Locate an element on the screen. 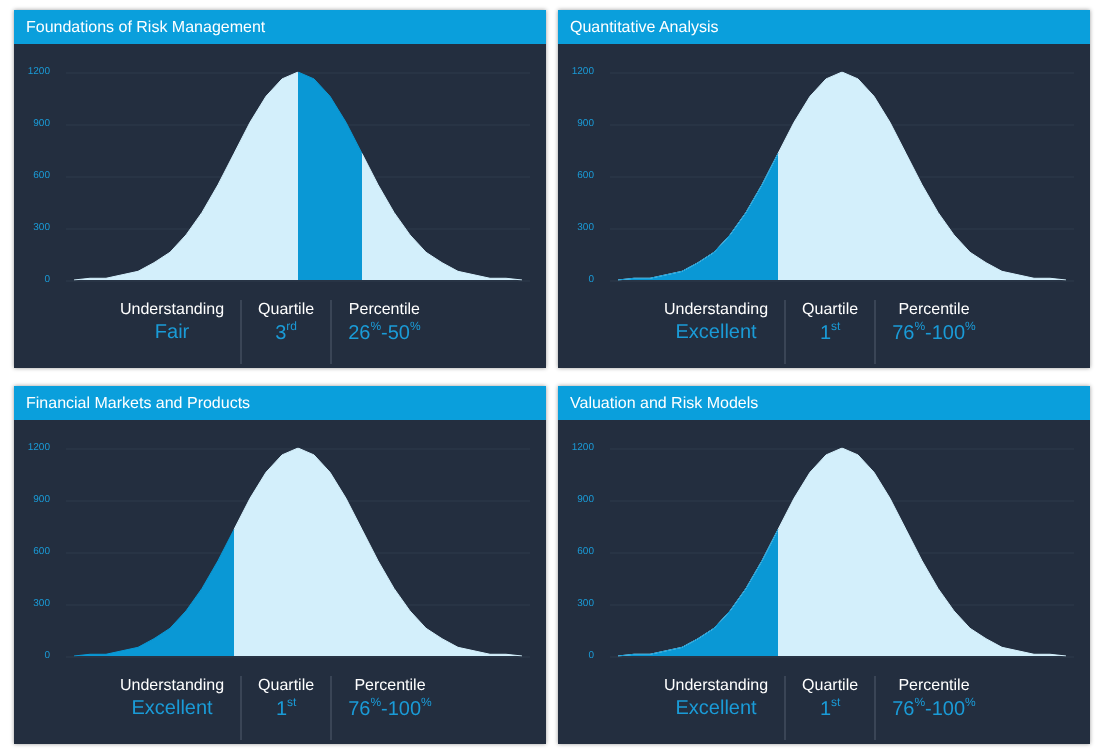  chart-title: Quantitative Analysis is located at coordinates (824, 27).